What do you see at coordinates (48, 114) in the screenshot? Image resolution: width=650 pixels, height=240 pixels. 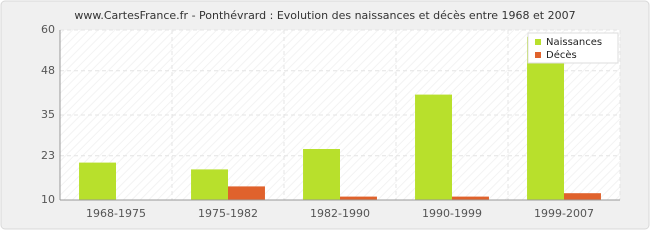 I see `y-tick-label: 35` at bounding box center [48, 114].